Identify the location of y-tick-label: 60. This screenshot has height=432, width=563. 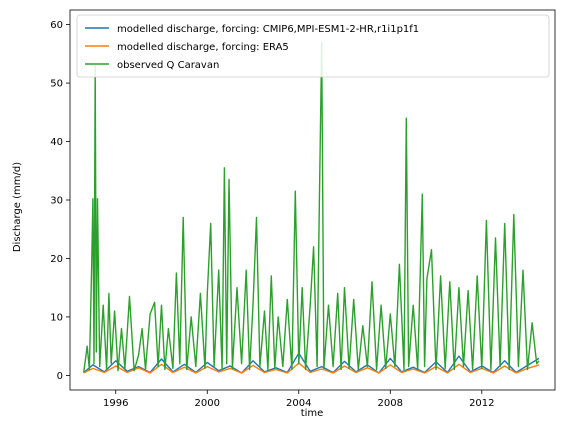
(56, 25).